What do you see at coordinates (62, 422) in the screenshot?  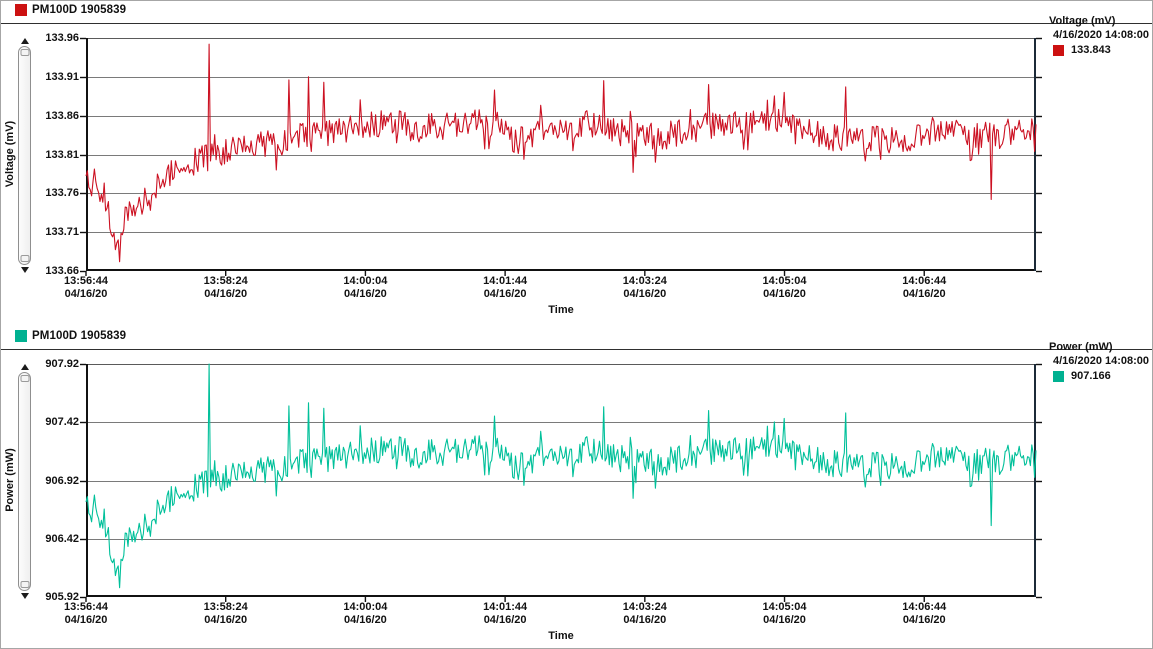 I see `y-axis-tick-label: 907.42` at bounding box center [62, 422].